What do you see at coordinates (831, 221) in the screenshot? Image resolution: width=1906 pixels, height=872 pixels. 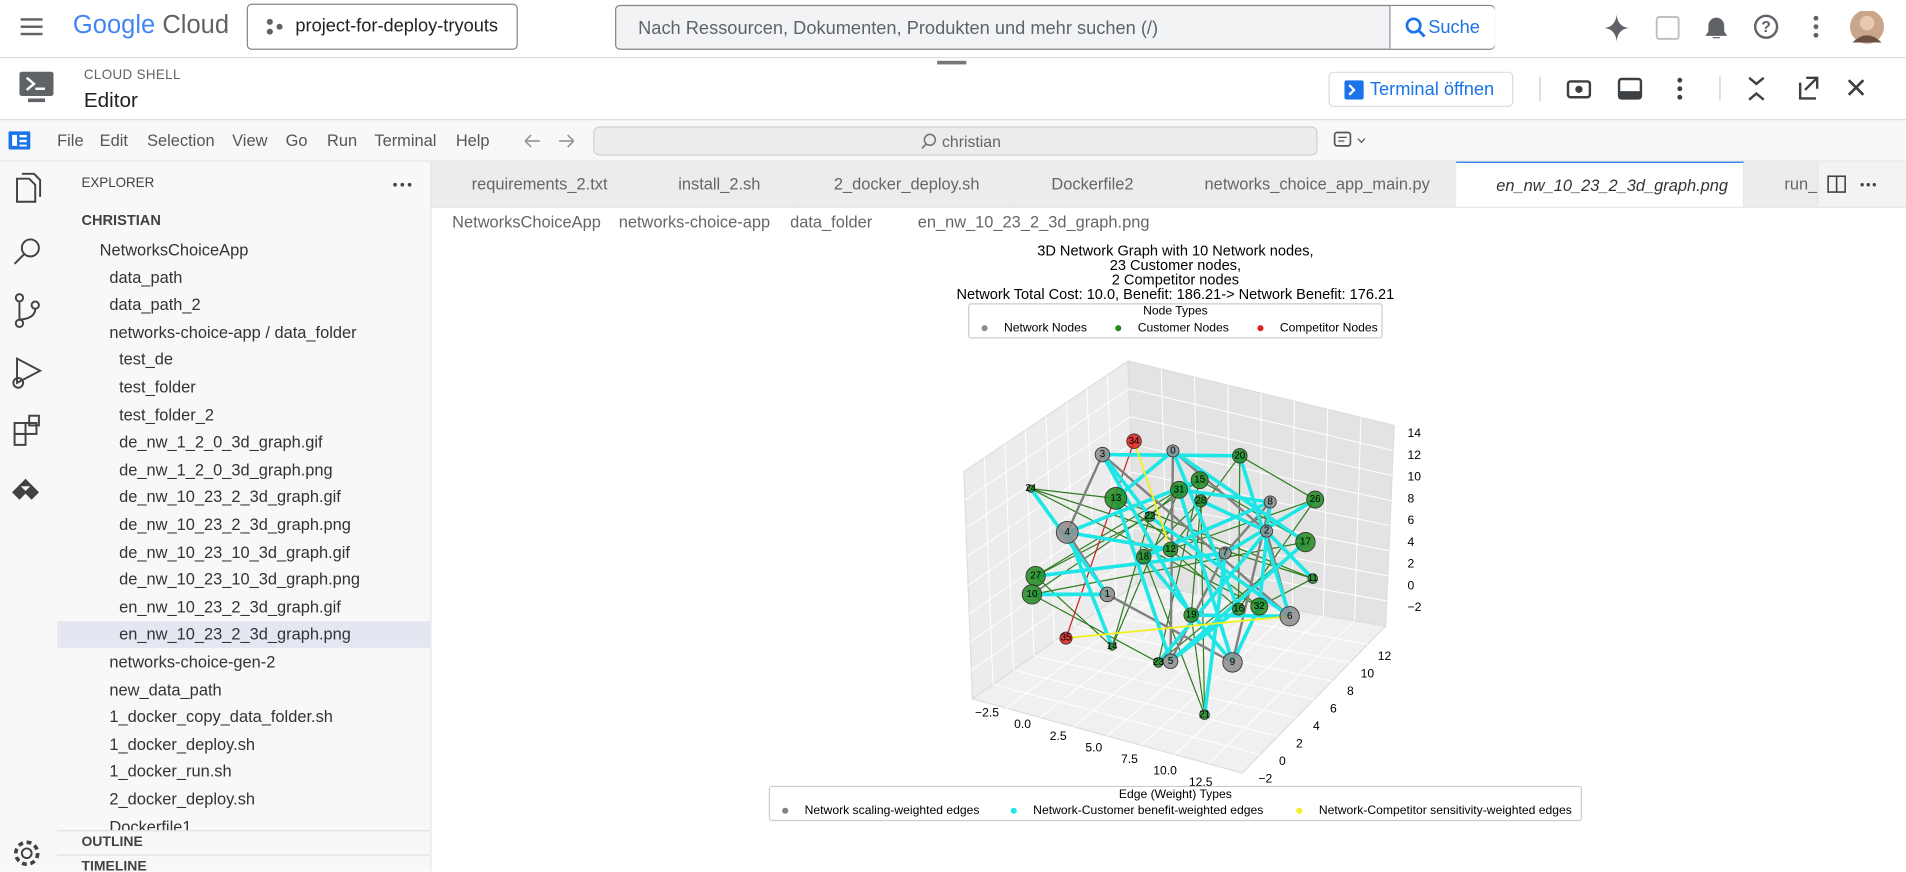 I see `breadcrumb: data_folder` at bounding box center [831, 221].